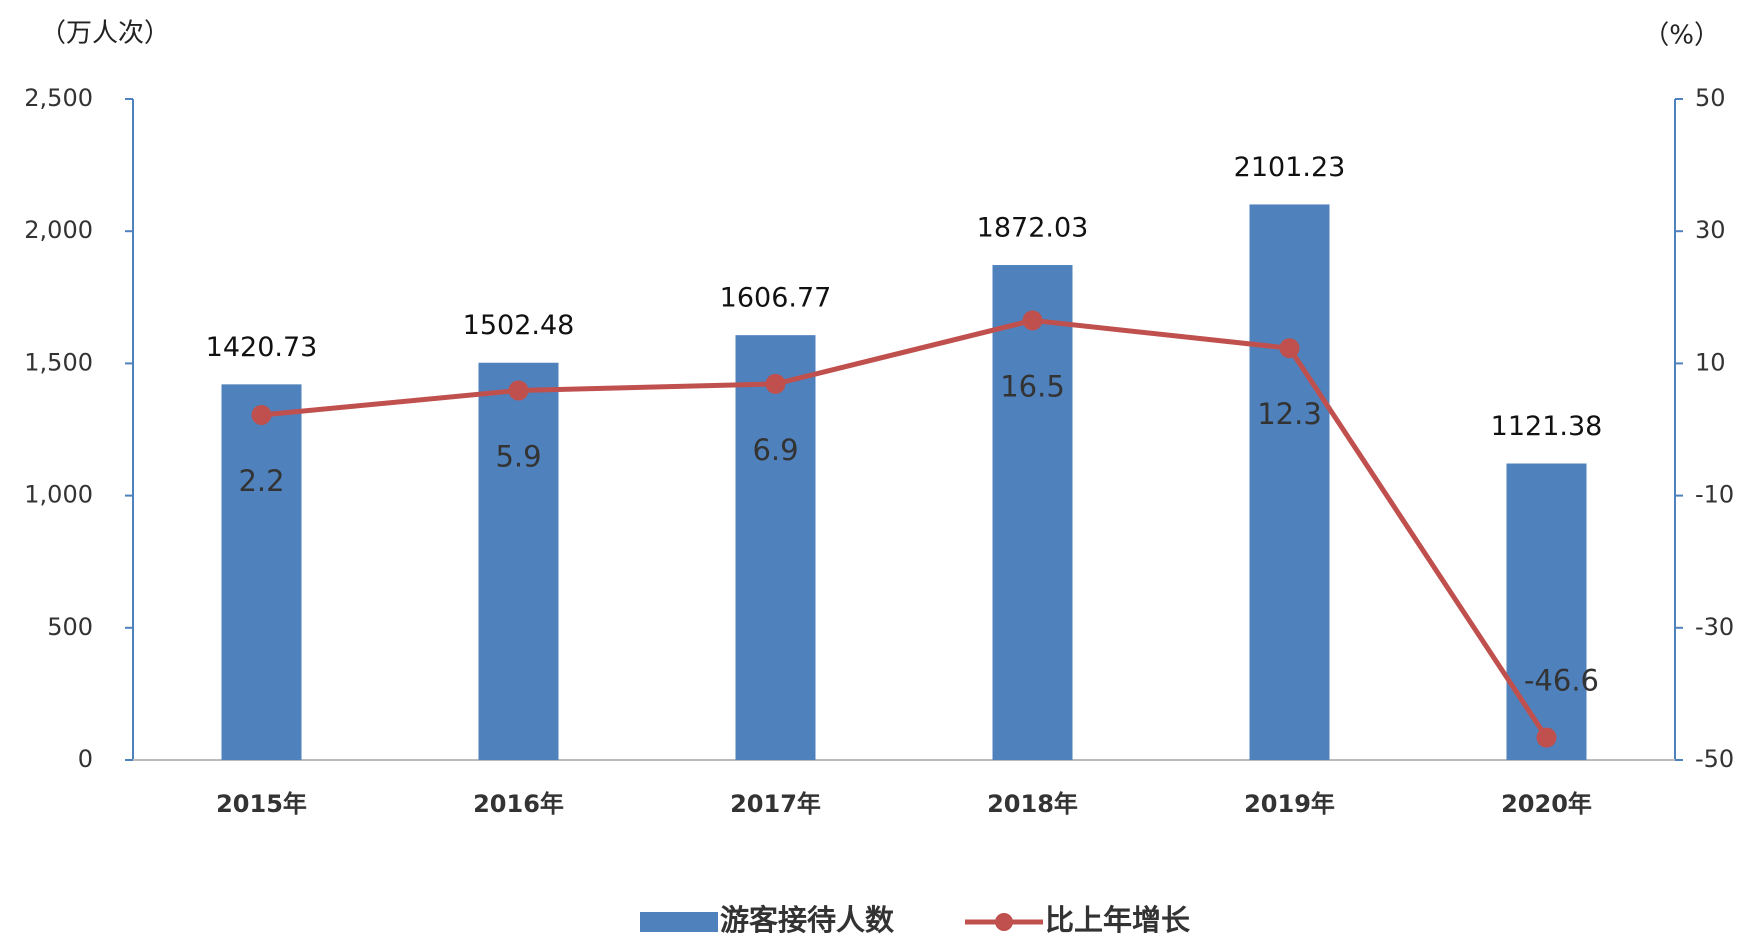  Describe the element at coordinates (1118, 920) in the screenshot. I see `legend-label: 比上年增长` at that location.